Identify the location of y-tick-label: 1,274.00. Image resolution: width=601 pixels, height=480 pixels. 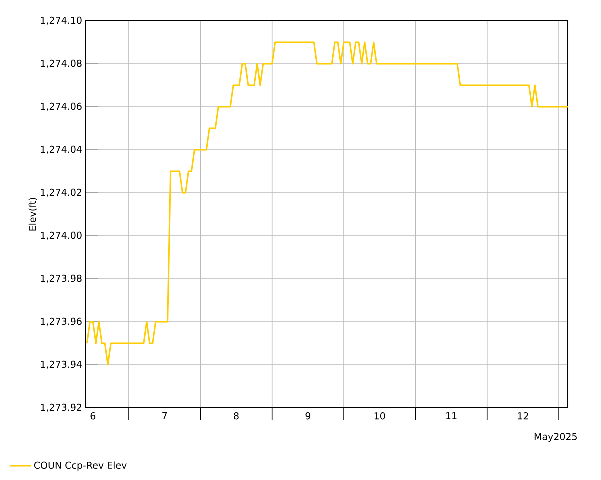
(61, 236).